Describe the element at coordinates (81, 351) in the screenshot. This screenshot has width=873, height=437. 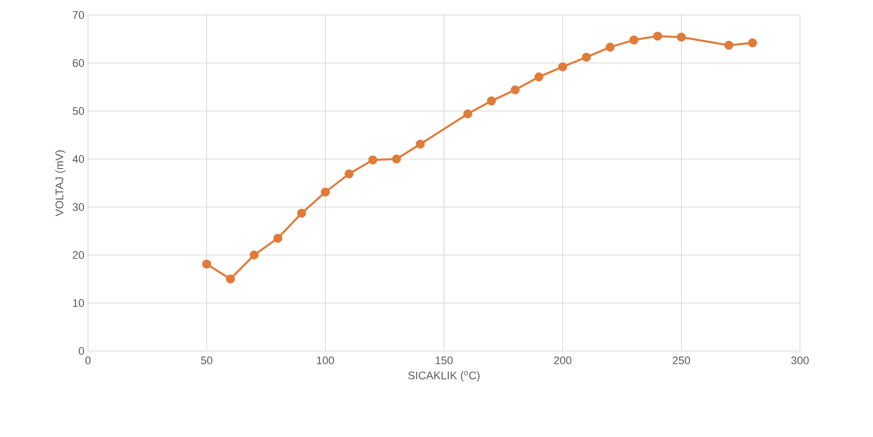
I see `y-tick-label: 0` at that location.